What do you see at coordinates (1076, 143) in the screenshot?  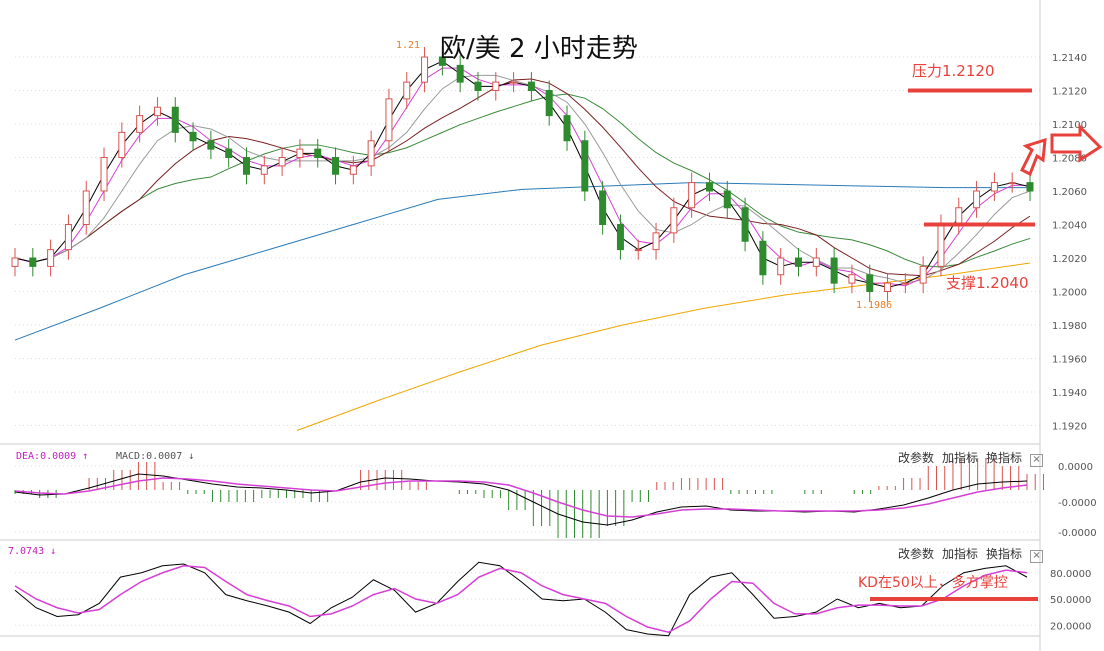 I see `right-arrow-icon` at bounding box center [1076, 143].